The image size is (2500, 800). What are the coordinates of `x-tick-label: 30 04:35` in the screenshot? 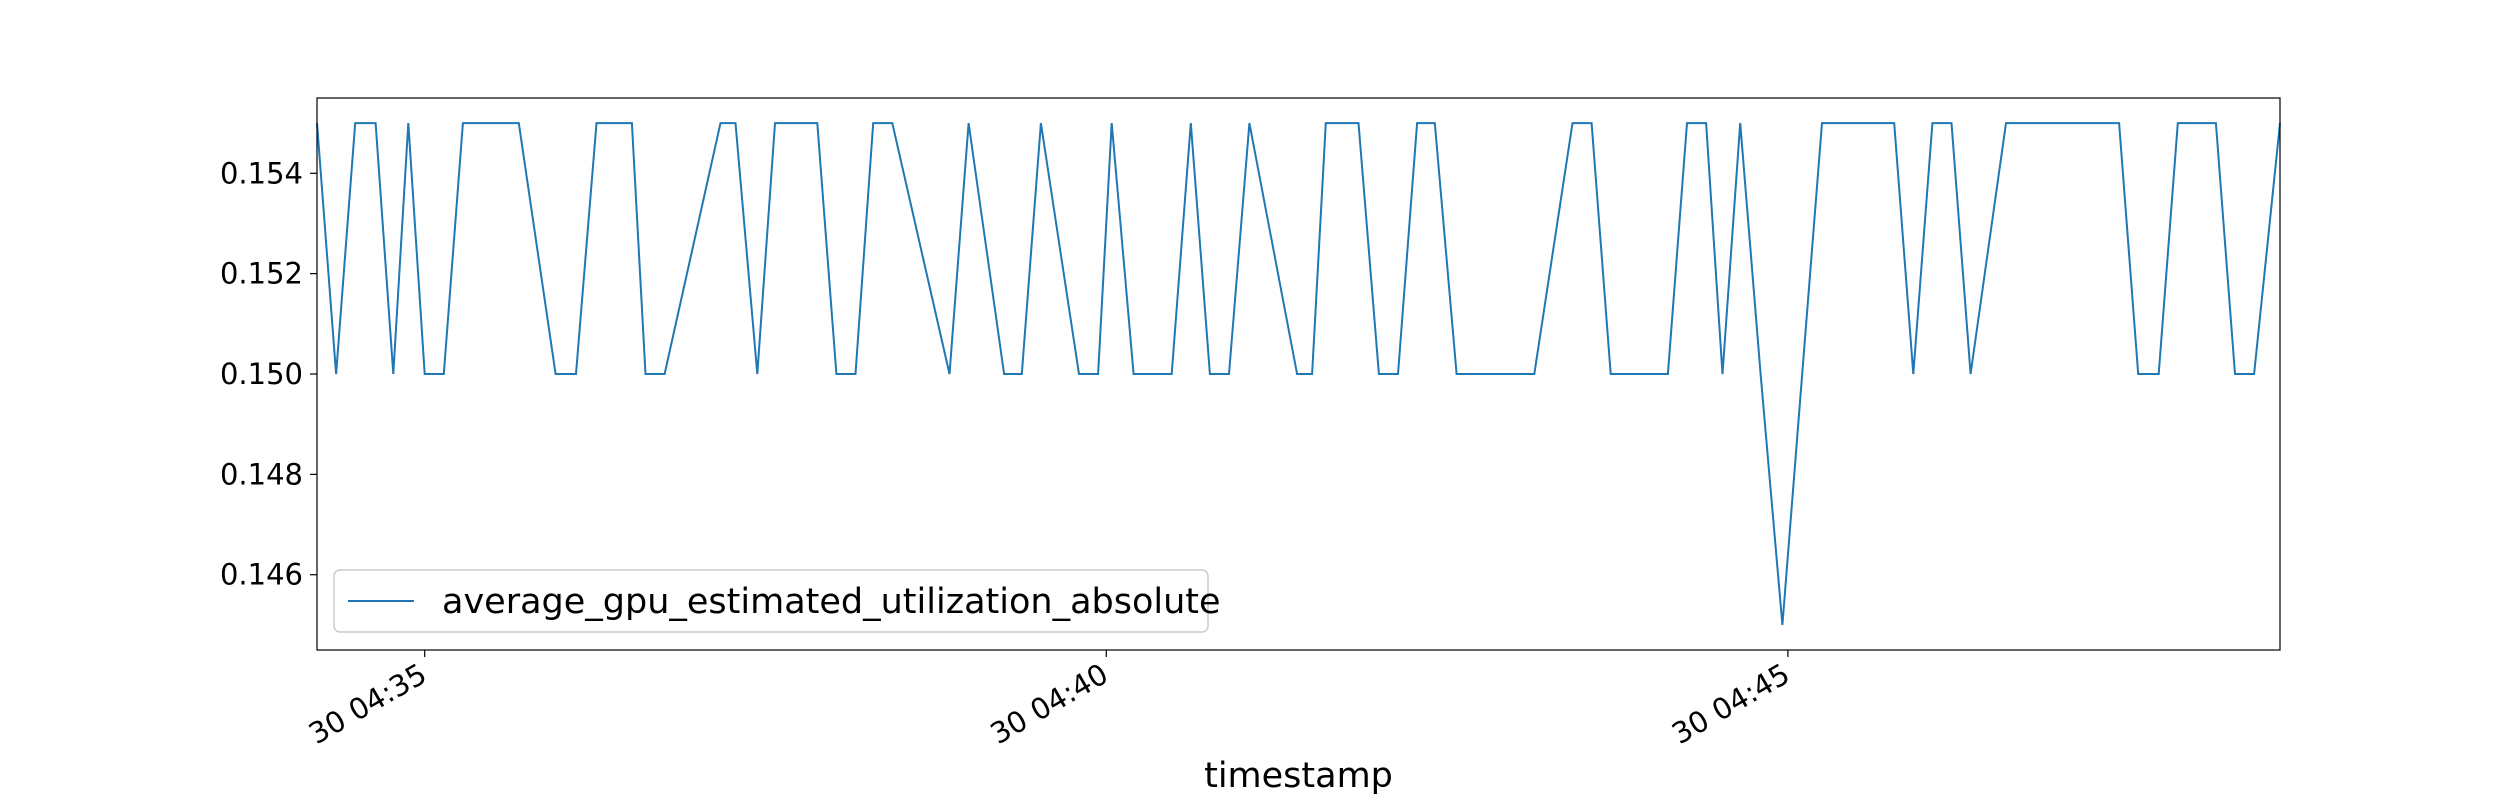 It's located at (367, 704).